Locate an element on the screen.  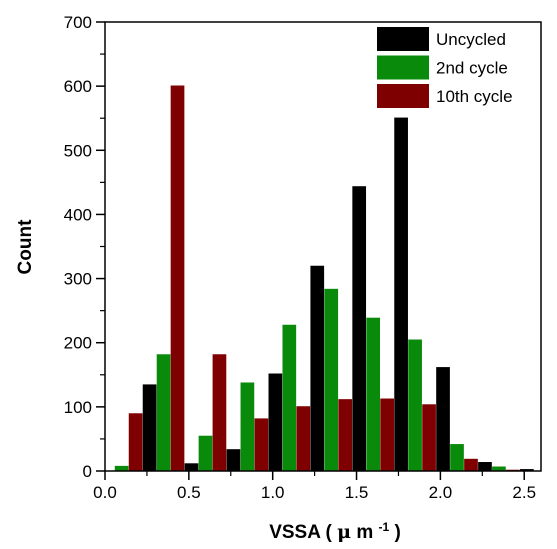
bar-series3-bin2 is located at coordinates (177, 278).